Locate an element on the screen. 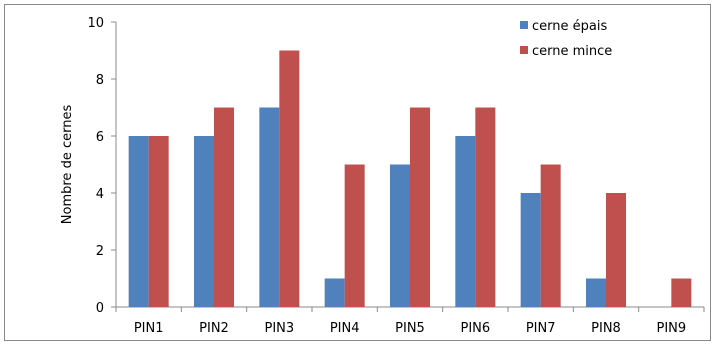 Image resolution: width=716 pixels, height=346 pixels. y-ticks: 0 2 4 6 8 10 is located at coordinates (101, 166).